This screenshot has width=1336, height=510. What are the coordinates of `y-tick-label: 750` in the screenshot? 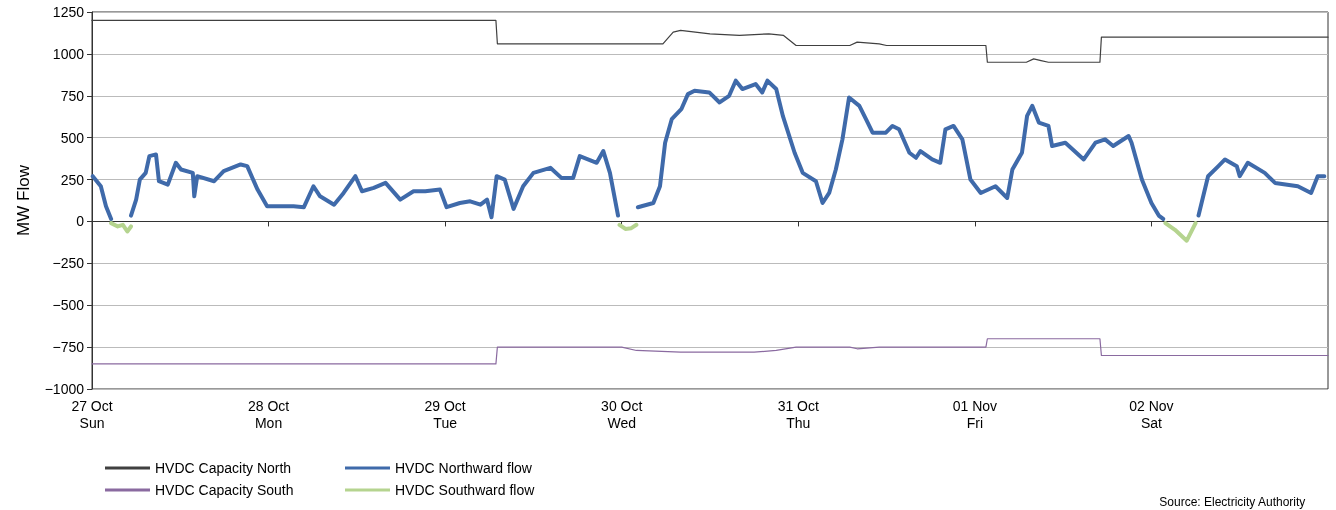 It's located at (72, 95).